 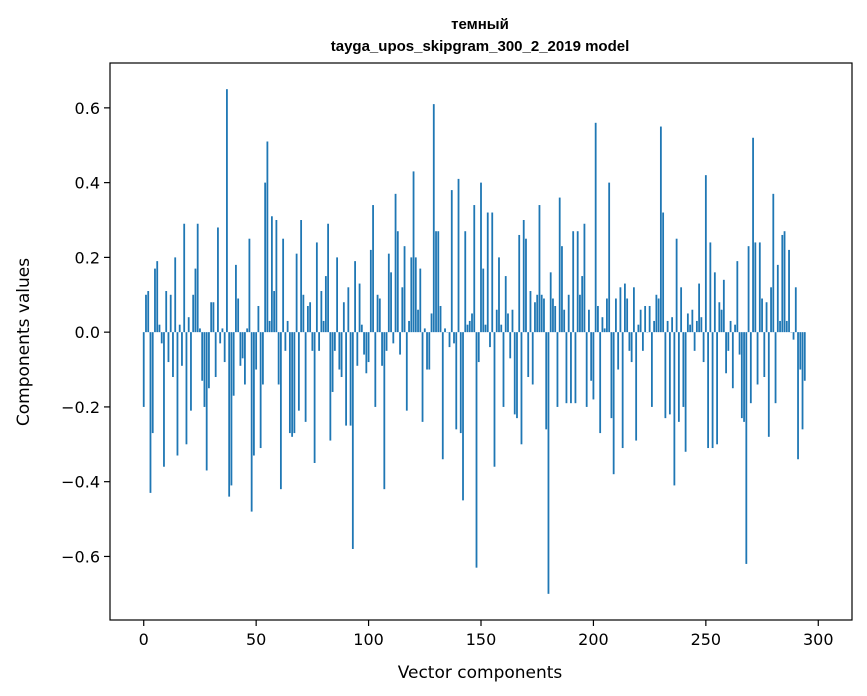 I want to click on y-tick-label: −0.2, so click(x=80, y=407).